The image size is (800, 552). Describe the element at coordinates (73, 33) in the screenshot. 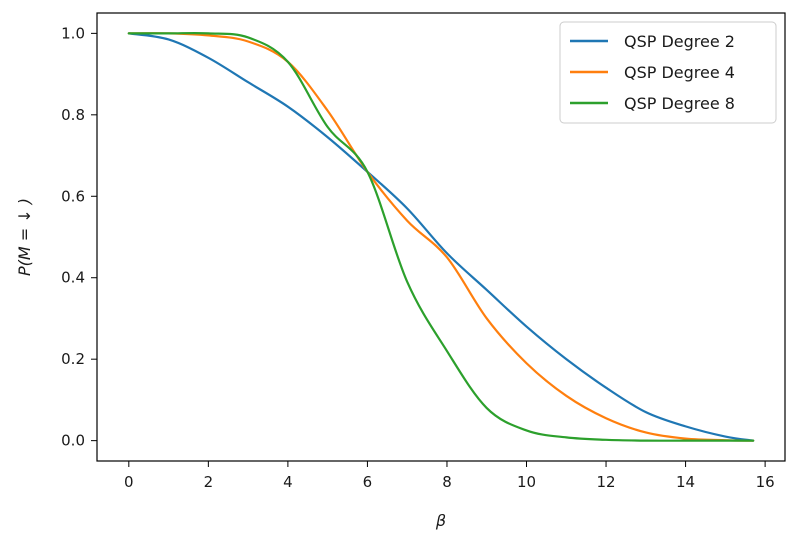

I see `y-tick-label: 1.0` at that location.